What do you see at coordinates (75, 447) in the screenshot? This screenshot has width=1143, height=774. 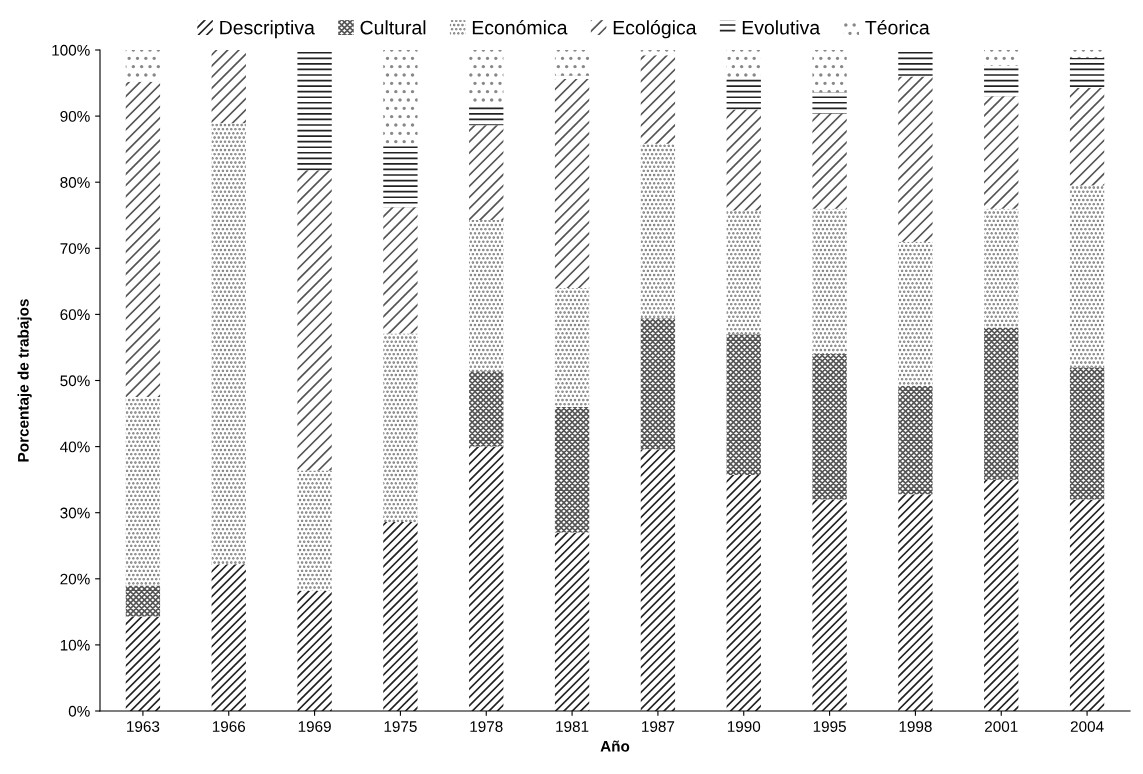 I see `y-tick-label: 40%` at bounding box center [75, 447].